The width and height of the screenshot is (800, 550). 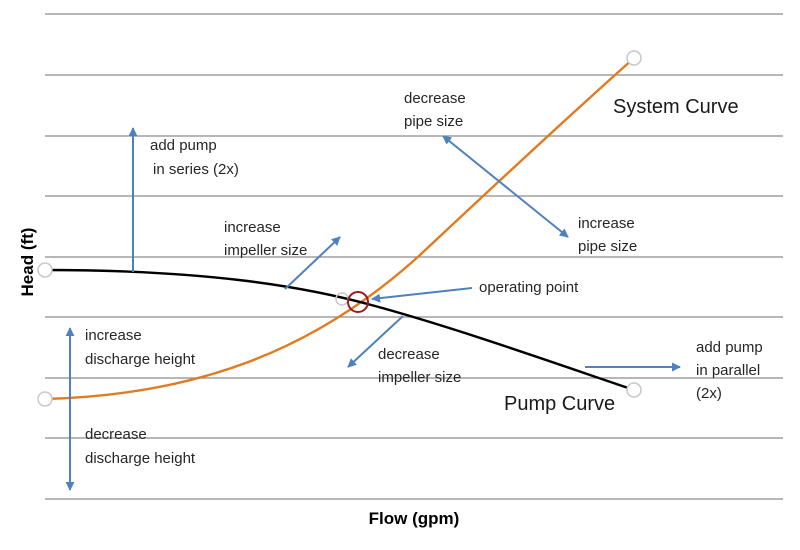 I want to click on pump-curve-label: Pump Curve, so click(x=559, y=404).